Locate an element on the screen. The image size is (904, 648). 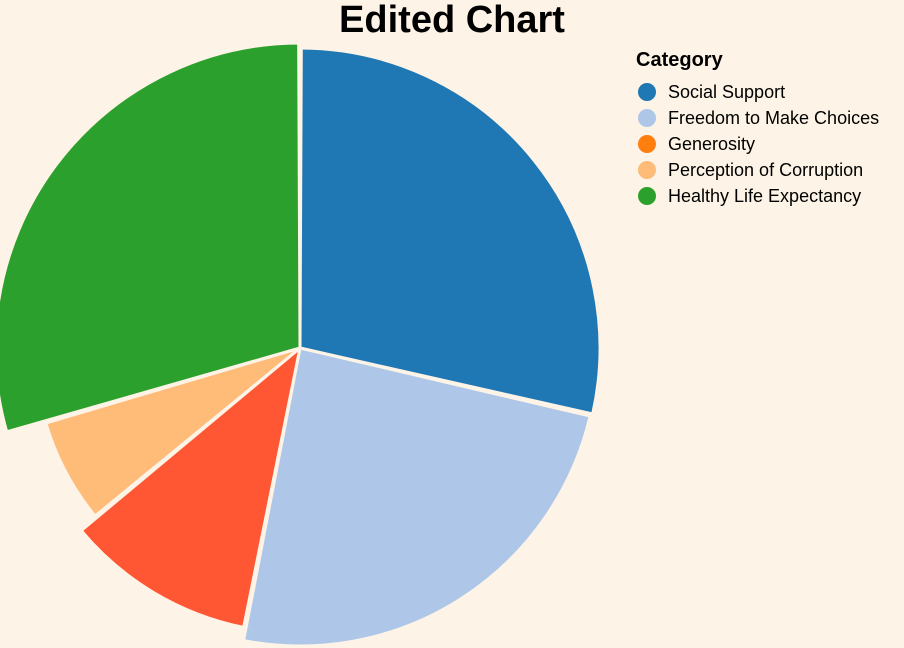
pie-slice-generosity is located at coordinates (190, 487).